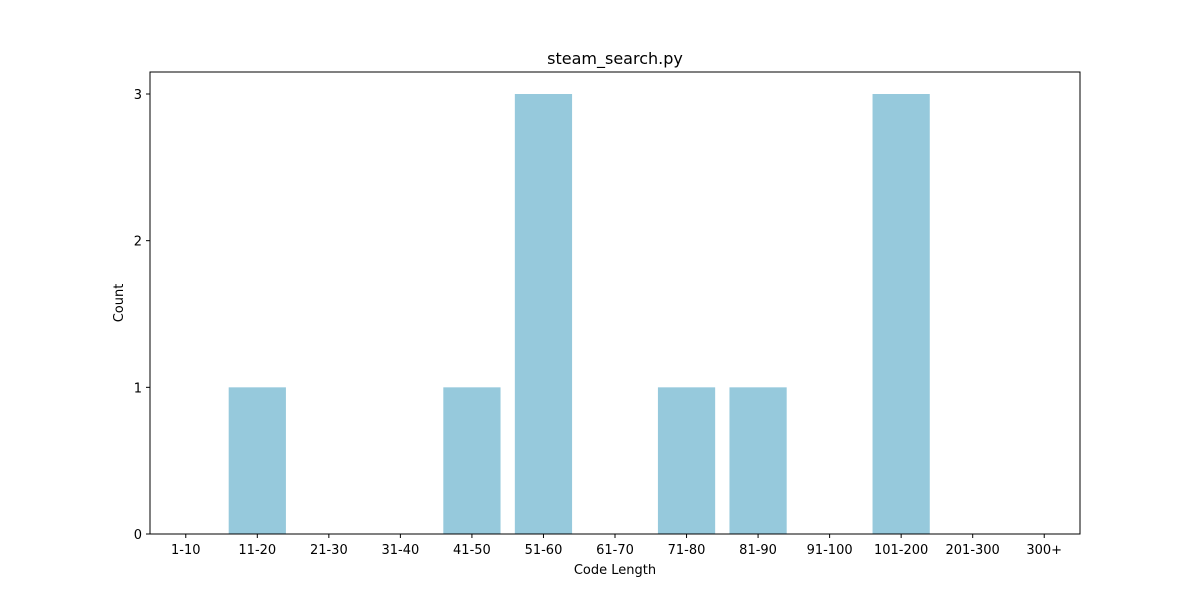 Image resolution: width=1200 pixels, height=600 pixels. I want to click on y-tick-label: 1, so click(138, 388).